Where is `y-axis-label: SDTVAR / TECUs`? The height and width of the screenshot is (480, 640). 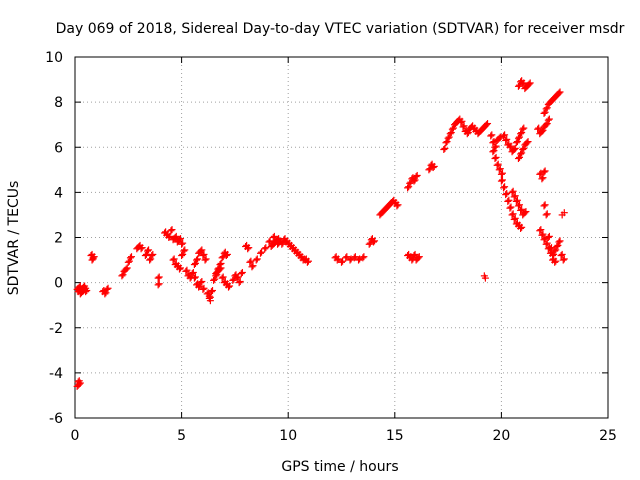 y-axis-label: SDTVAR / TECUs is located at coordinates (14, 238).